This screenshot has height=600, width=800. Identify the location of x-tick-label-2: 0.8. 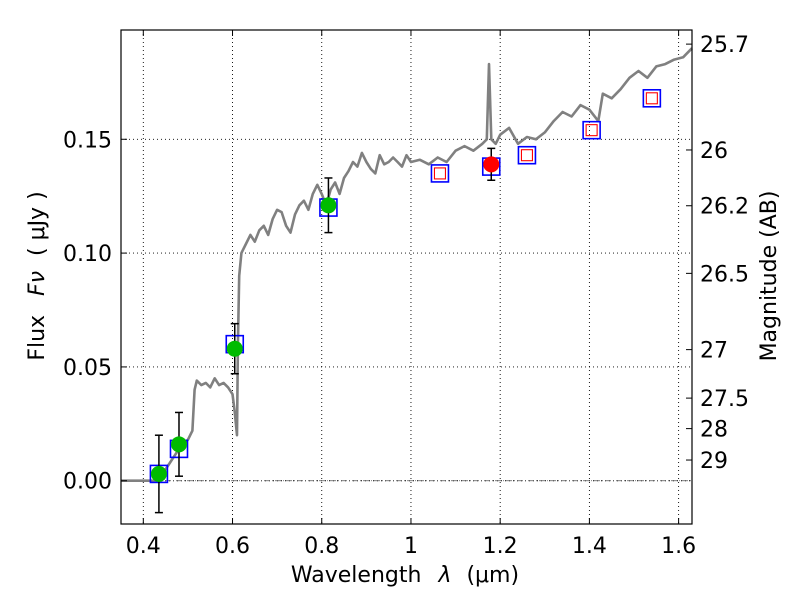
(321, 546).